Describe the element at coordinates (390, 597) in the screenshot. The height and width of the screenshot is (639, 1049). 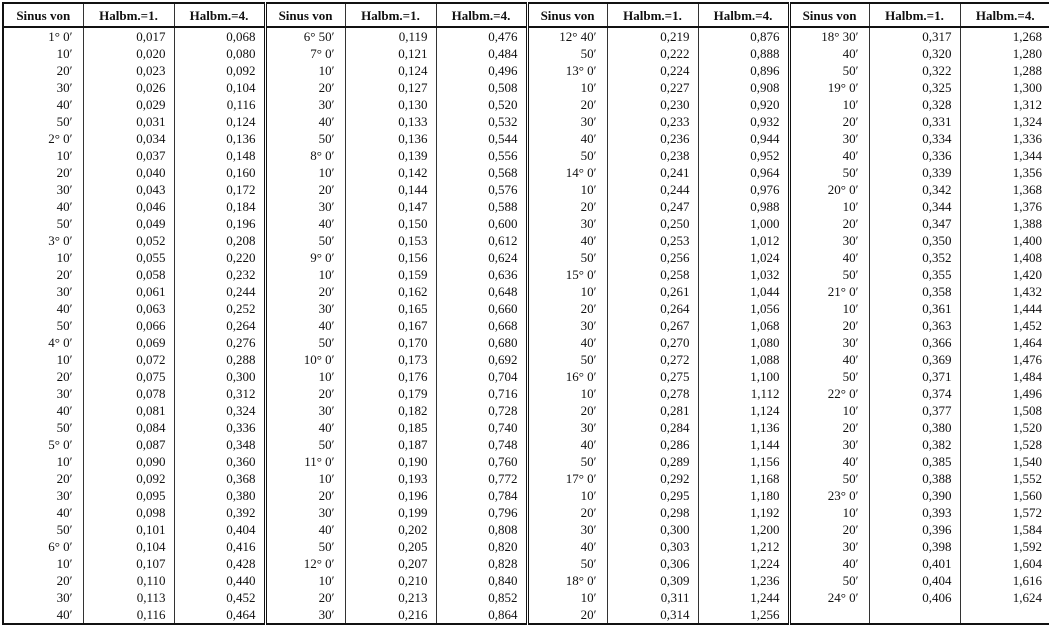
I see `value-cell: 0,213` at that location.